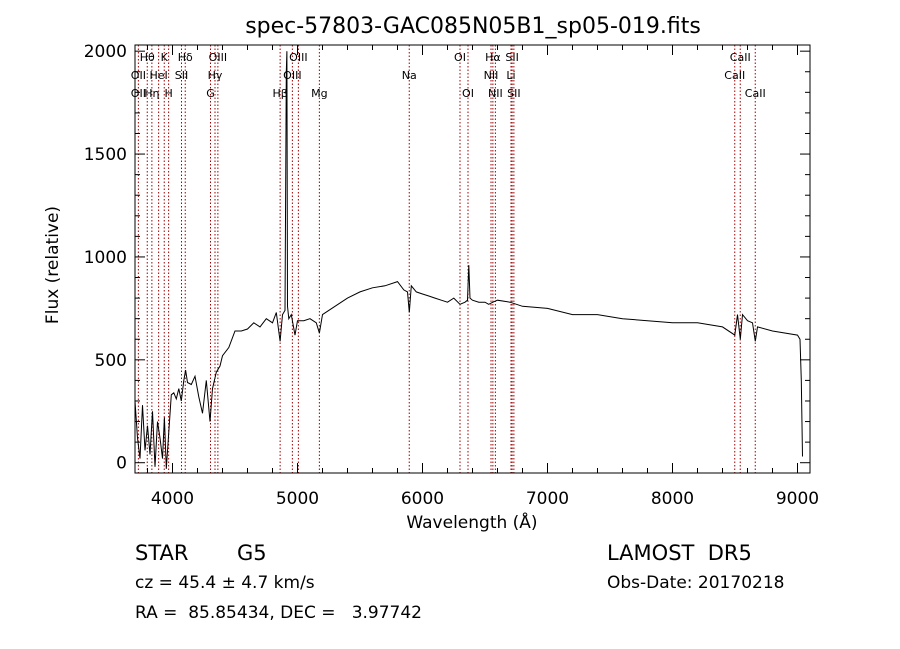 The width and height of the screenshot is (900, 649). I want to click on x-tick-label-9000: 9000, so click(797, 499).